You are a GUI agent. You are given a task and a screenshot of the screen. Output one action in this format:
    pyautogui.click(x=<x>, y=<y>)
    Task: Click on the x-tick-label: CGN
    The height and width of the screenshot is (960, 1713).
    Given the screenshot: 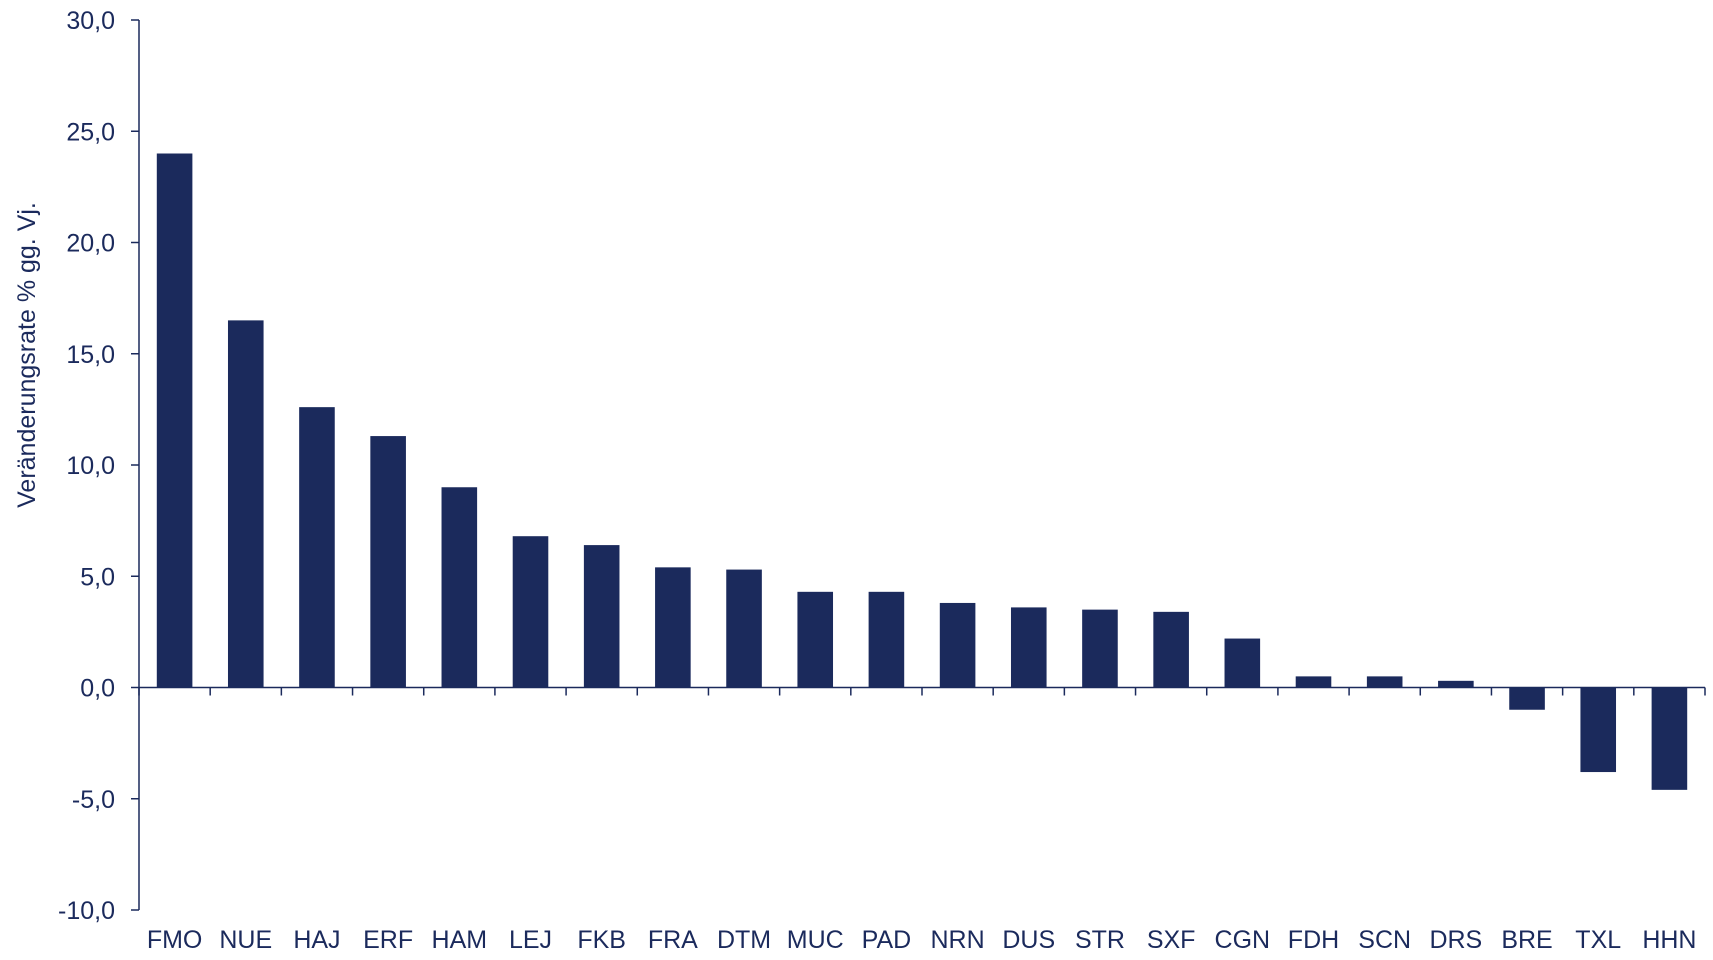 What is the action you would take?
    pyautogui.click(x=1243, y=940)
    